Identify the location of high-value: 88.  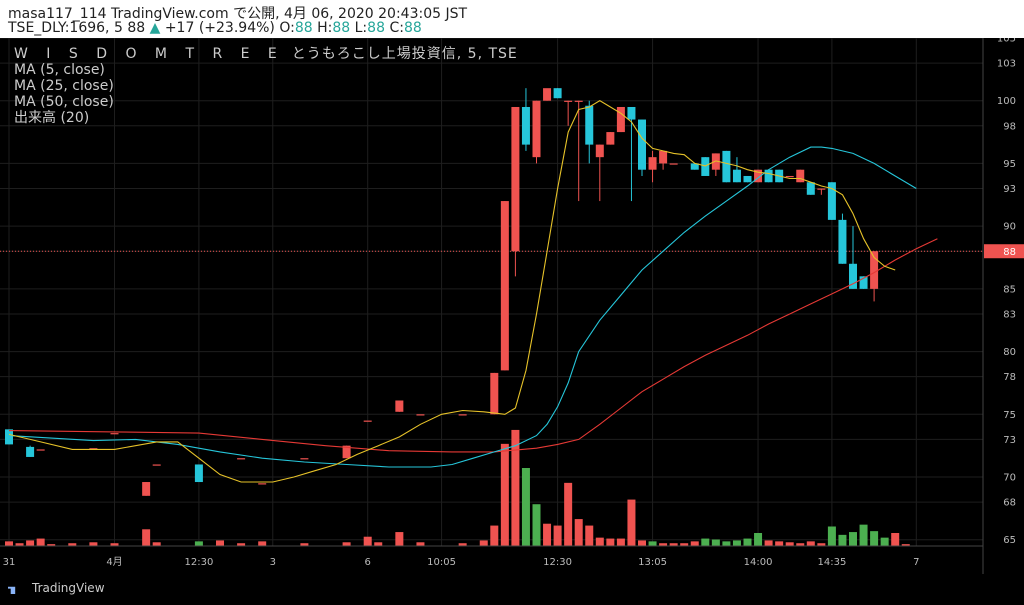
(341, 28).